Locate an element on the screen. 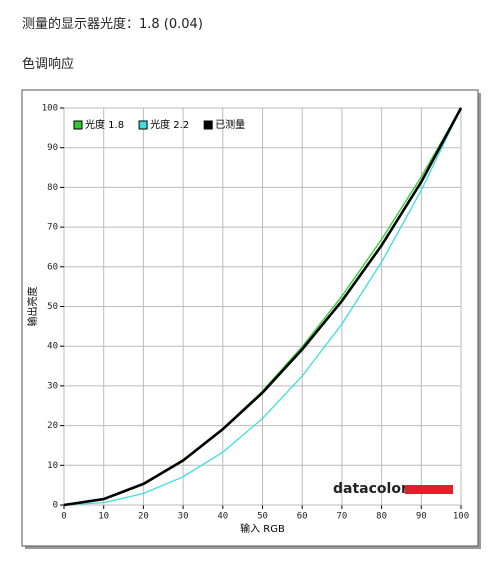  logo: datacolor is located at coordinates (370, 489).